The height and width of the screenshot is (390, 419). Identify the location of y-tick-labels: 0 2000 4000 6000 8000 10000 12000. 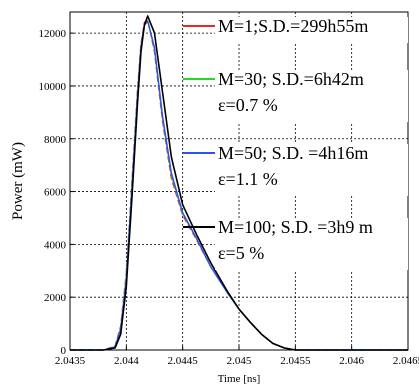
(56, 192).